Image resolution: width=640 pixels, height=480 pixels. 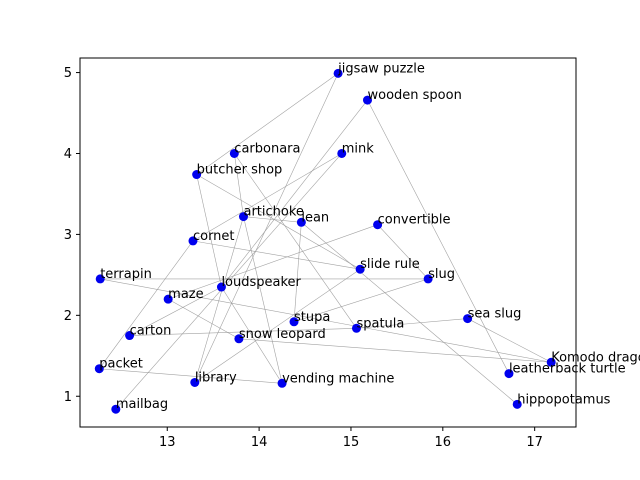 What do you see at coordinates (221, 287) in the screenshot?
I see `point-loudspeaker` at bounding box center [221, 287].